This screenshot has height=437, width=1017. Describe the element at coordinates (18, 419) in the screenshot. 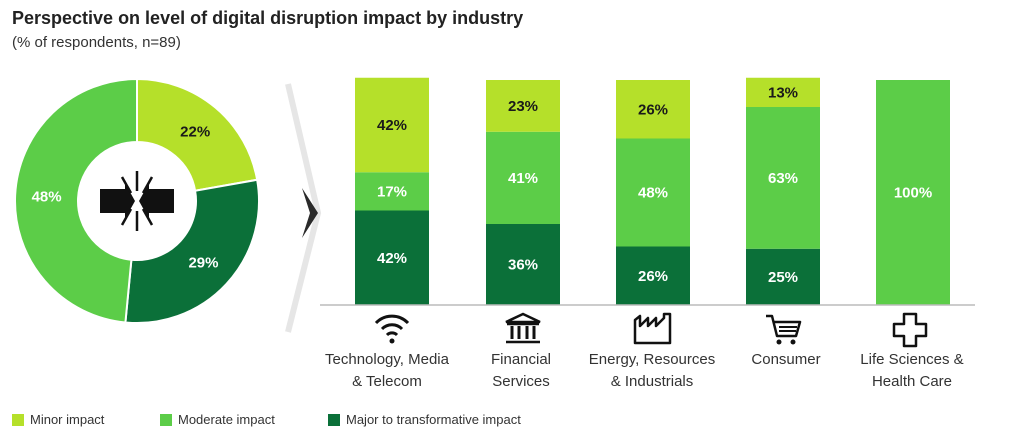

I see `legend-swatch-minor` at that location.